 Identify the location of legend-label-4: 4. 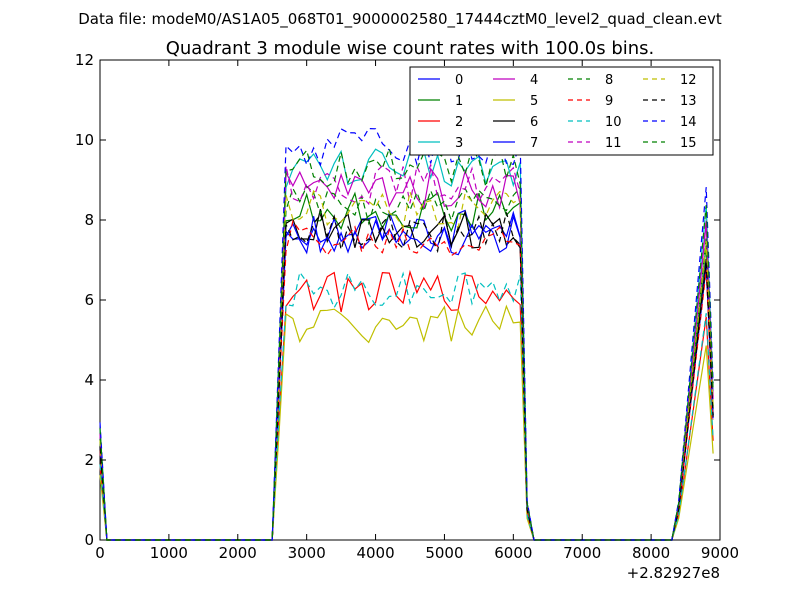
(534, 80).